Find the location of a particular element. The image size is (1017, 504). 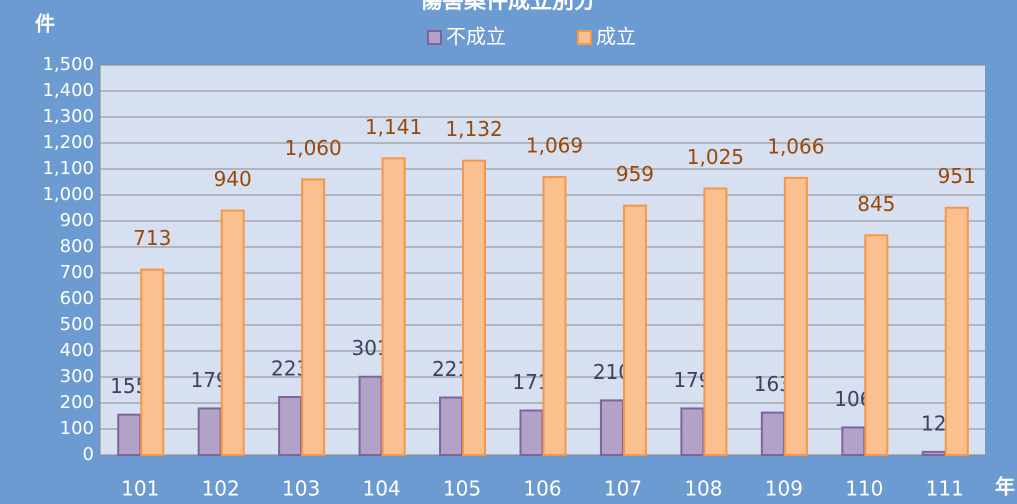

y-tick-label: 1,300 is located at coordinates (68, 116).